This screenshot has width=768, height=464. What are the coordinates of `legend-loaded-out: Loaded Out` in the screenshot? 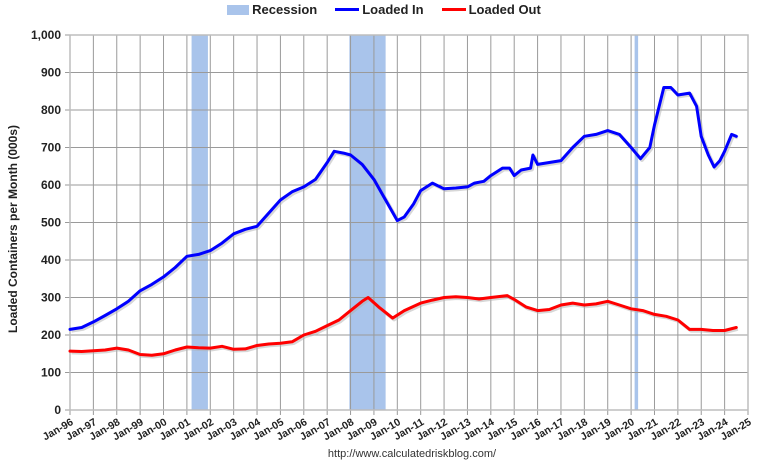 It's located at (491, 9).